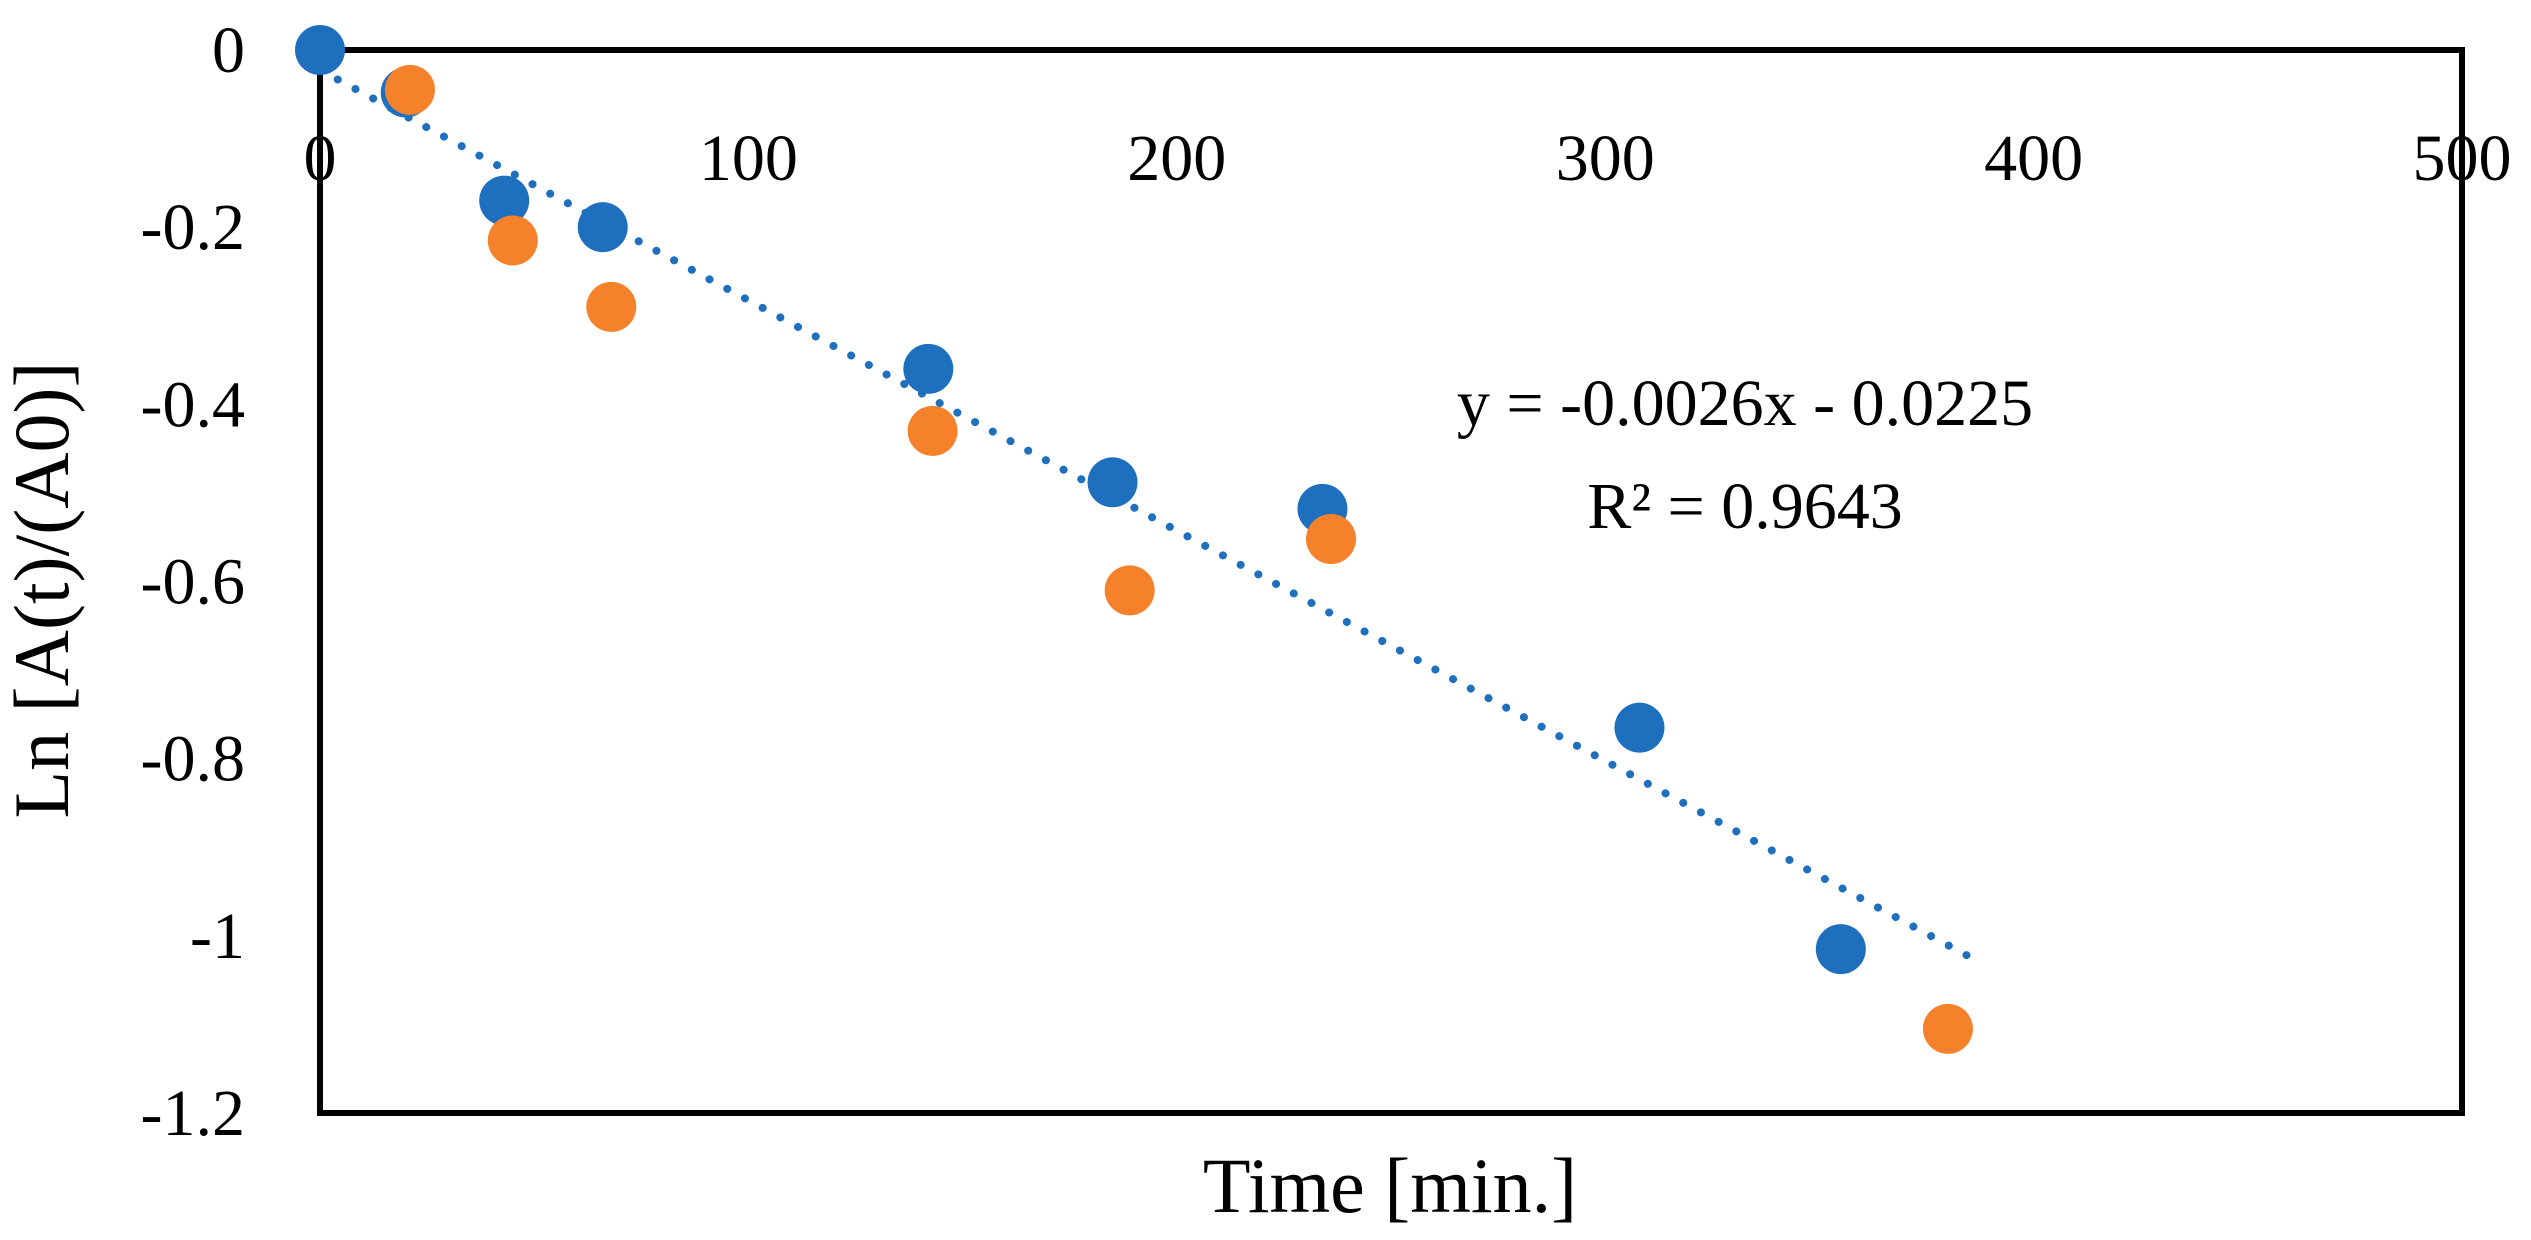 This screenshot has height=1240, width=2531. What do you see at coordinates (1605, 158) in the screenshot?
I see `x-tick-label: 300` at bounding box center [1605, 158].